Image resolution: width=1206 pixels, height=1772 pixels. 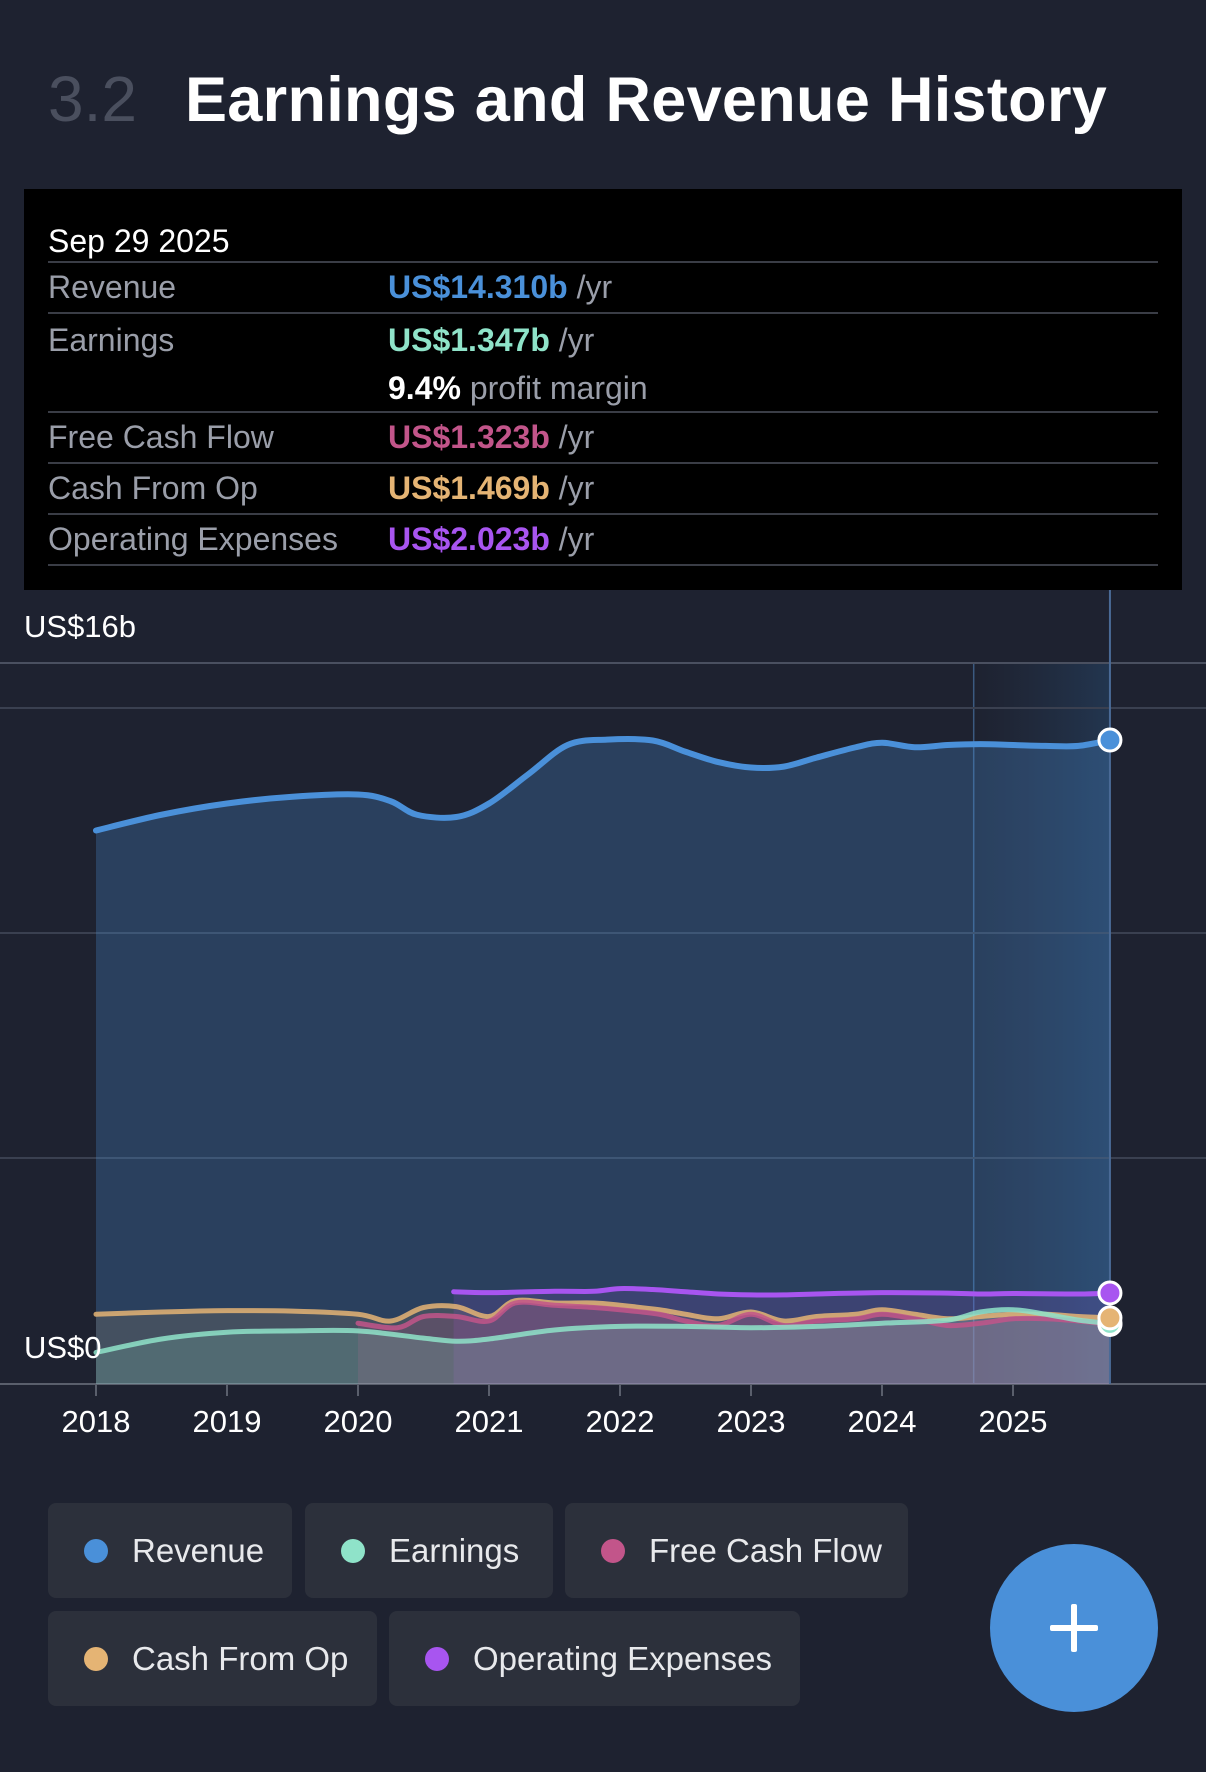 I want to click on page-title: Earnings and Revenue History, so click(x=646, y=100).